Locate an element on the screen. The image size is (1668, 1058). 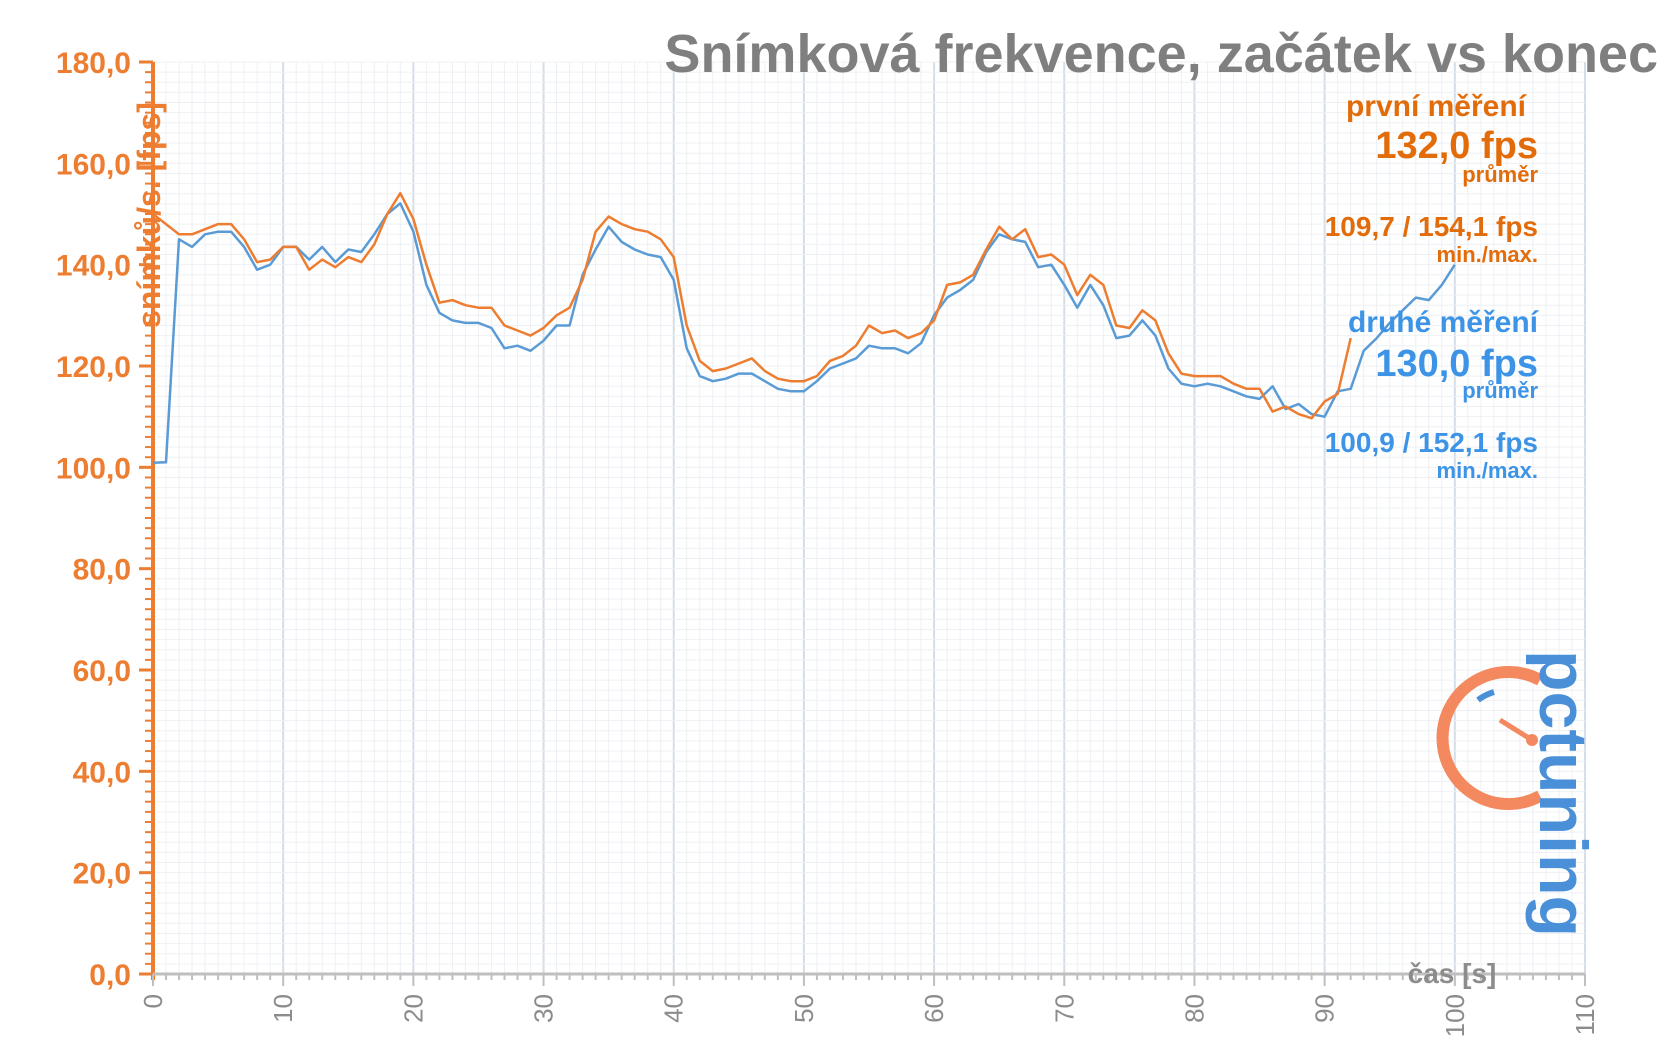
chart-title: Snímková frekvence, začátek vs konec is located at coordinates (1161, 54).